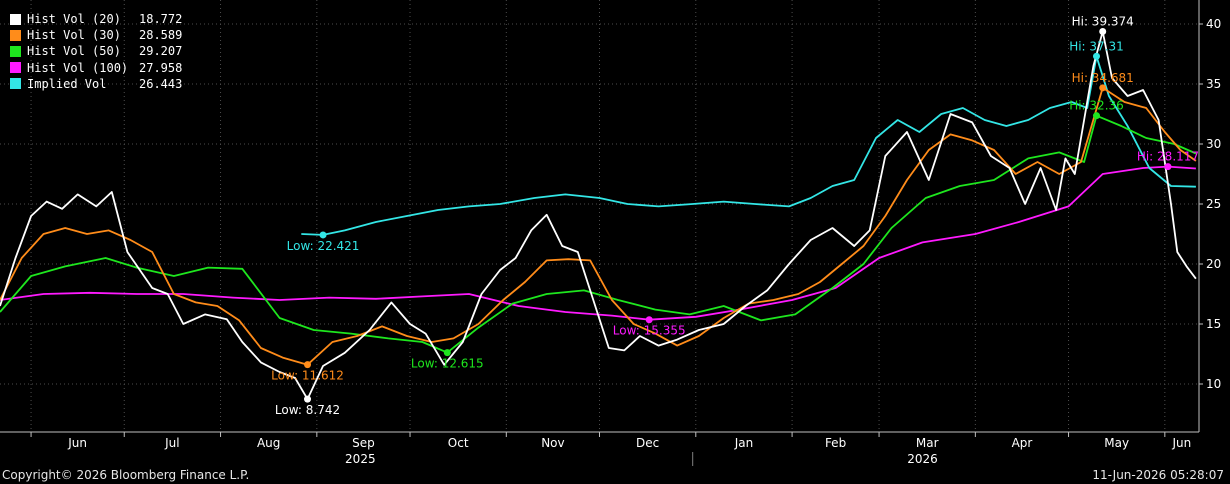  I want to click on legend-label: Hist Vol (100), so click(78, 67).